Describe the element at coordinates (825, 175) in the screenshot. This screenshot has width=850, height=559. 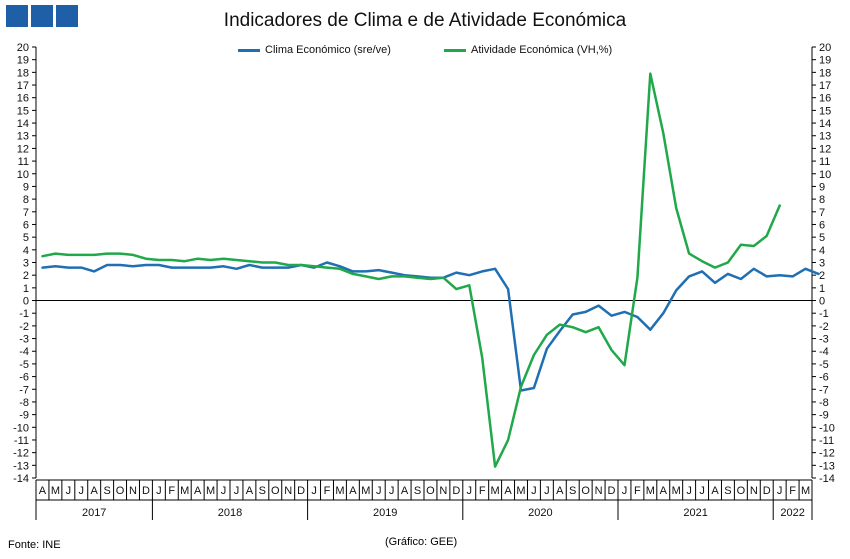
I see `y-tick-label-right: 10` at that location.